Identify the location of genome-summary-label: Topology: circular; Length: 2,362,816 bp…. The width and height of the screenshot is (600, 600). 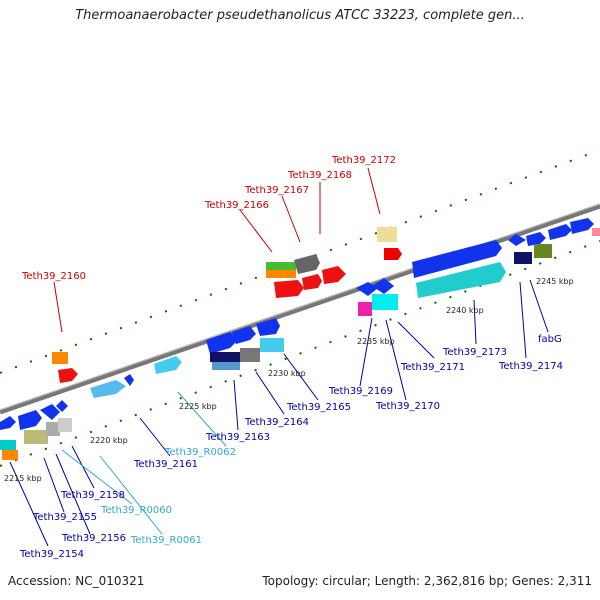
(427, 581).